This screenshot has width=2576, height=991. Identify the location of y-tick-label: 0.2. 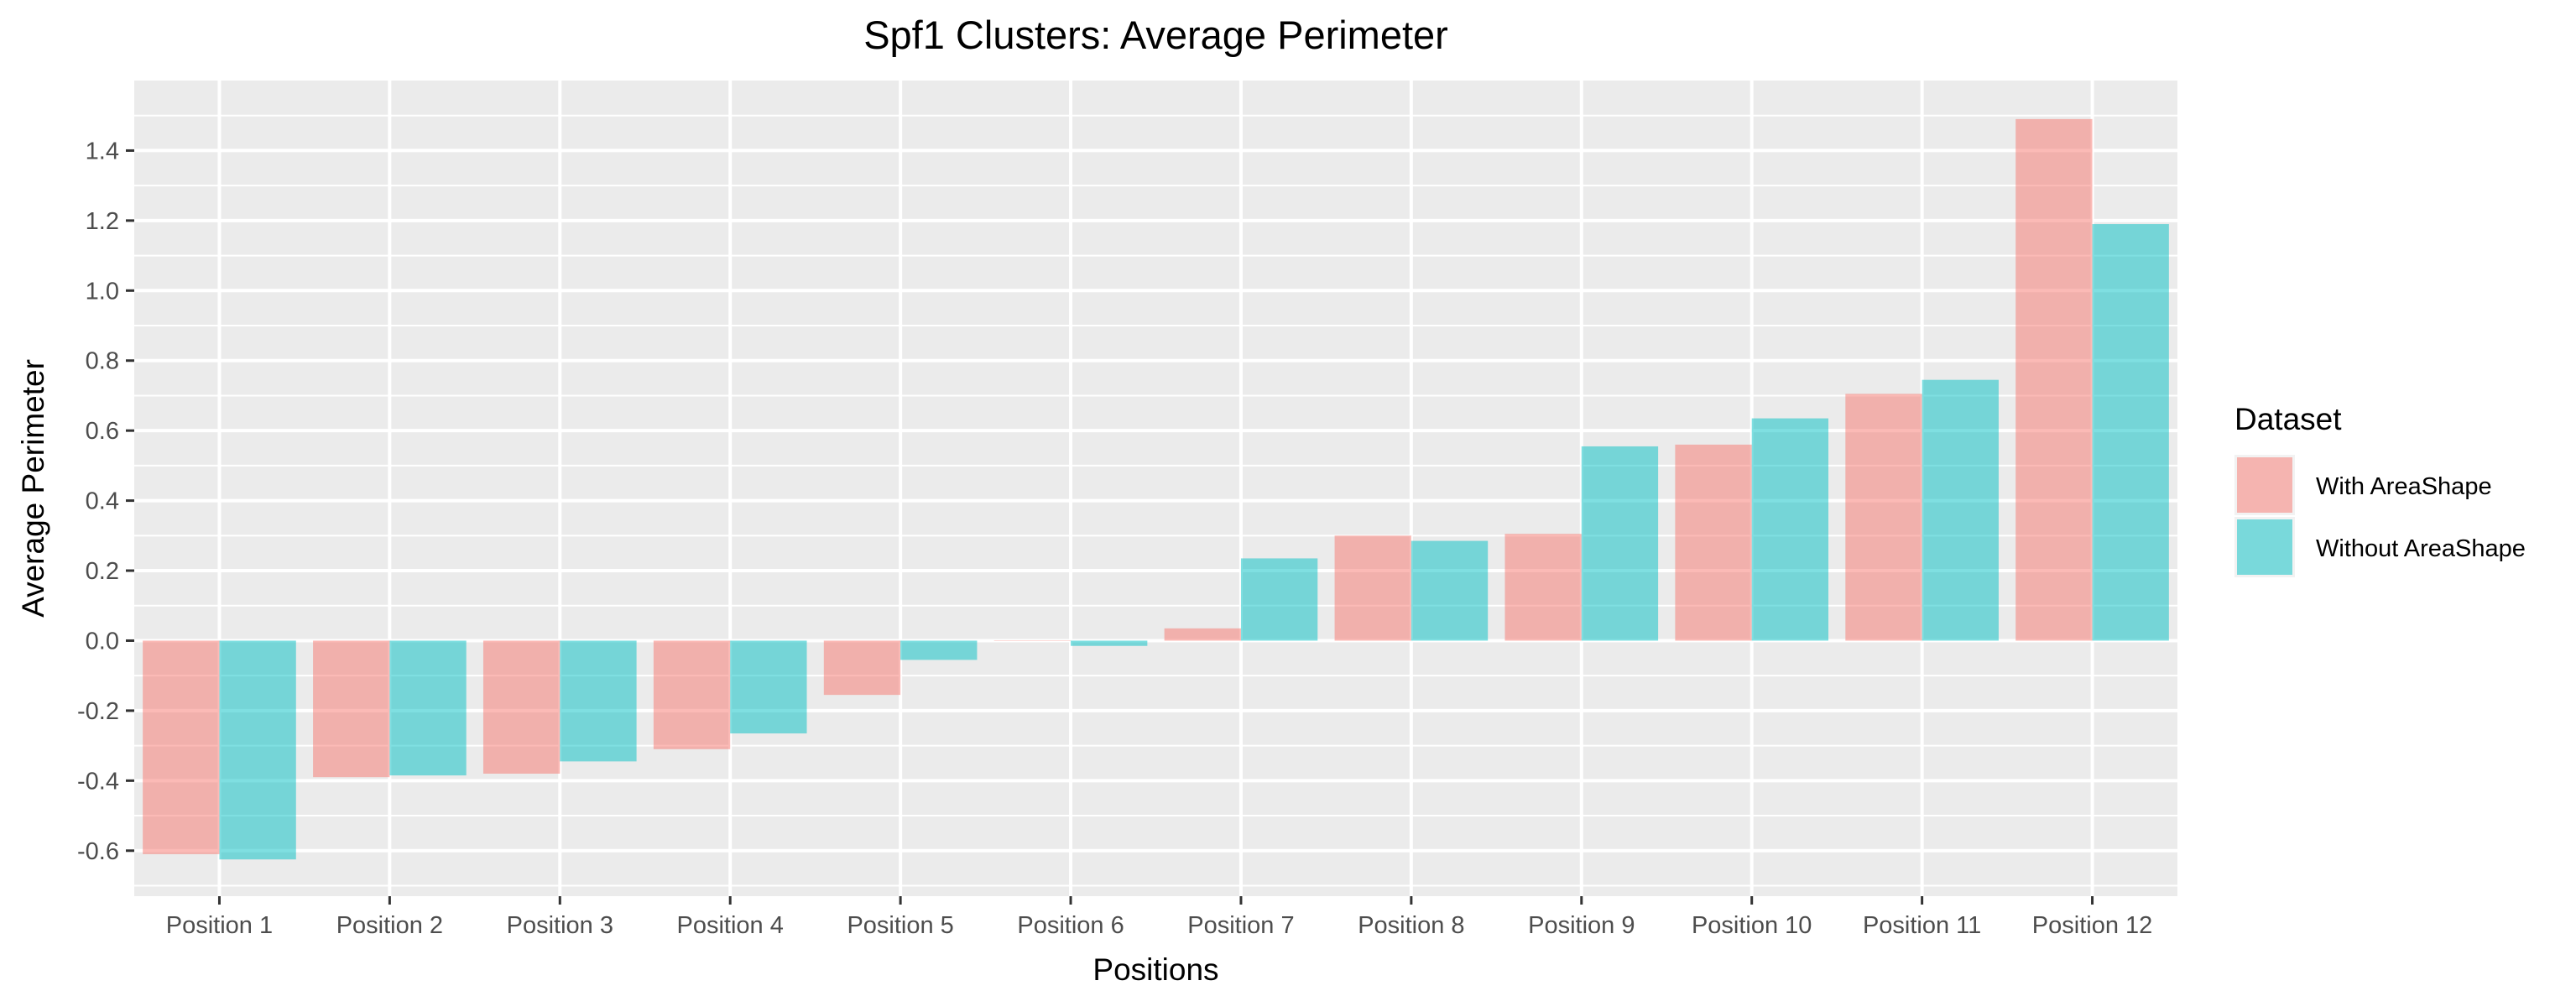
(102, 571).